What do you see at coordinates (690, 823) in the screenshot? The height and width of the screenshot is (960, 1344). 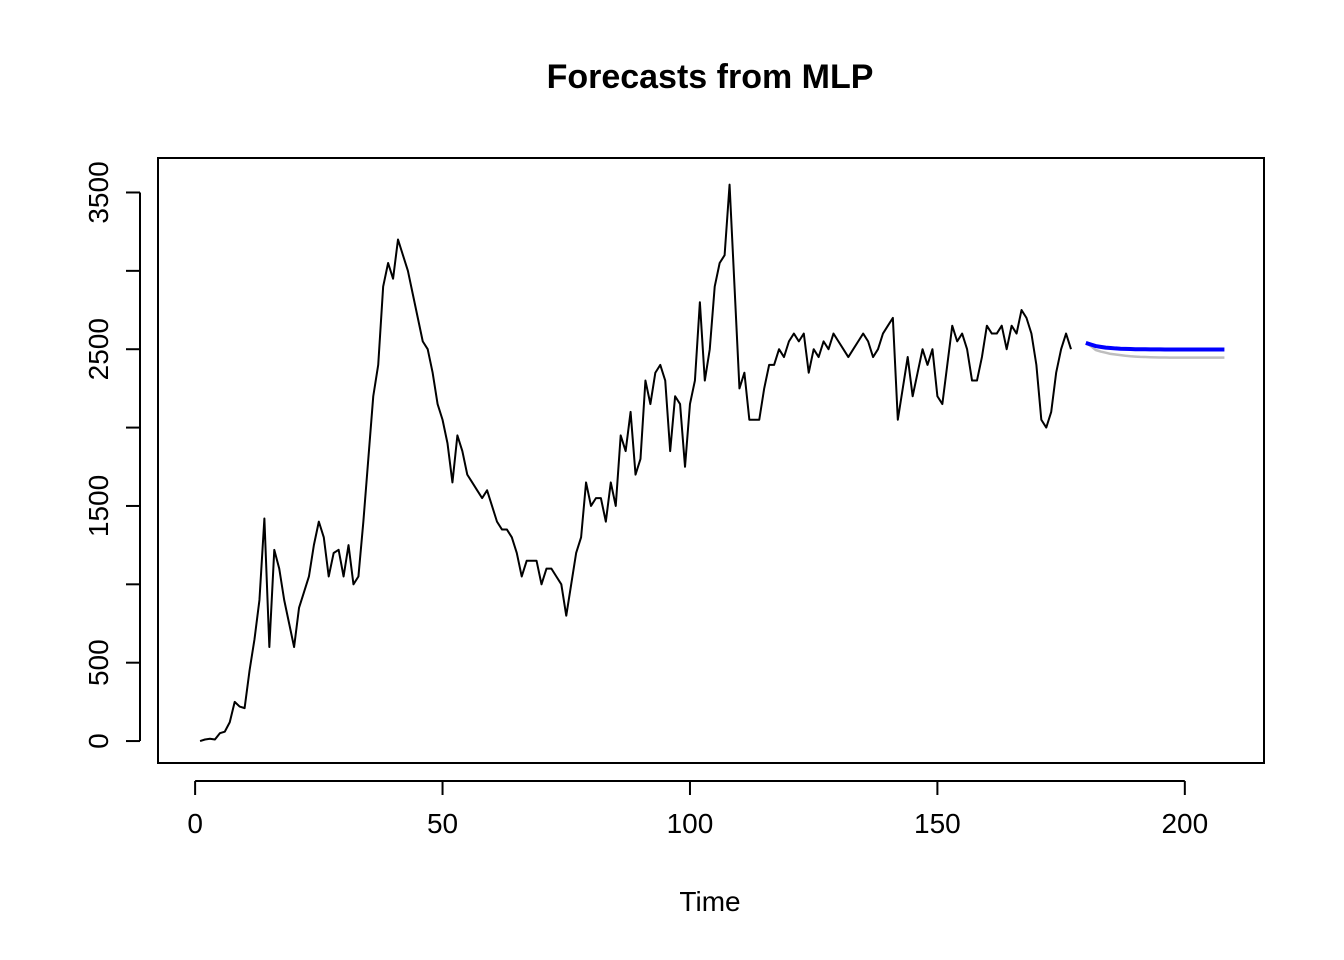 I see `x-tick-label: 100` at bounding box center [690, 823].